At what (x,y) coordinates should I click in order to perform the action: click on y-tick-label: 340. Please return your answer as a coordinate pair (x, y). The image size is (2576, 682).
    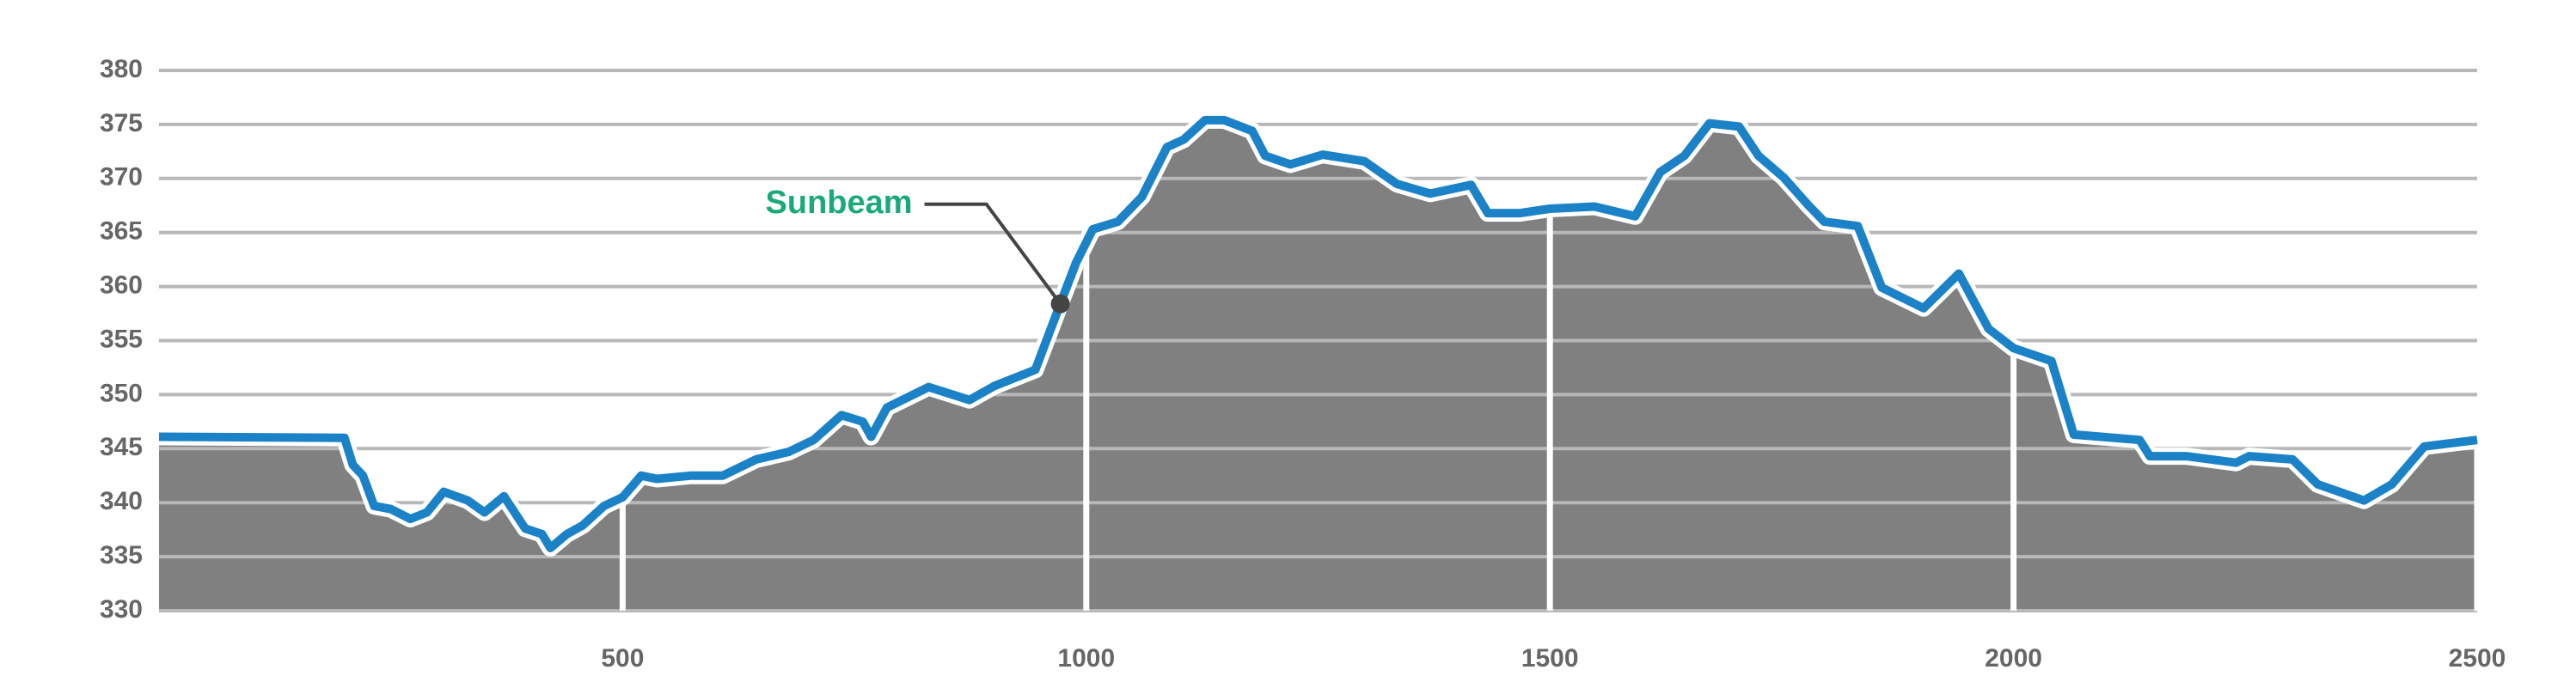
    Looking at the image, I should click on (121, 501).